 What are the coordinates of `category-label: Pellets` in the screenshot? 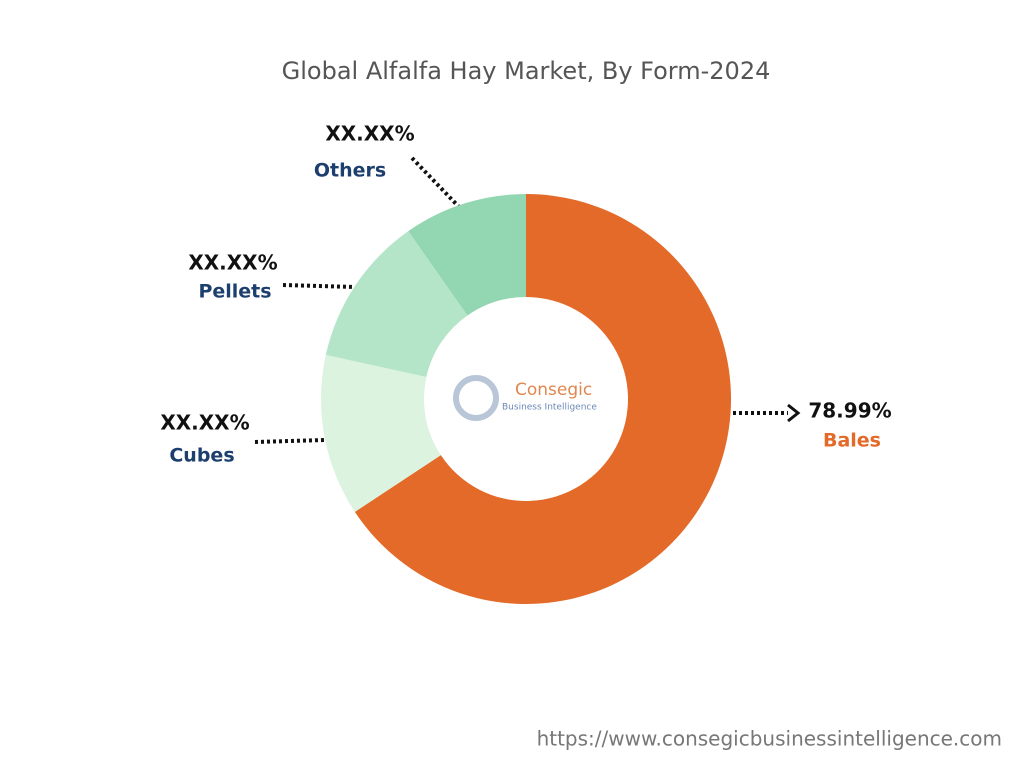 It's located at (234, 292).